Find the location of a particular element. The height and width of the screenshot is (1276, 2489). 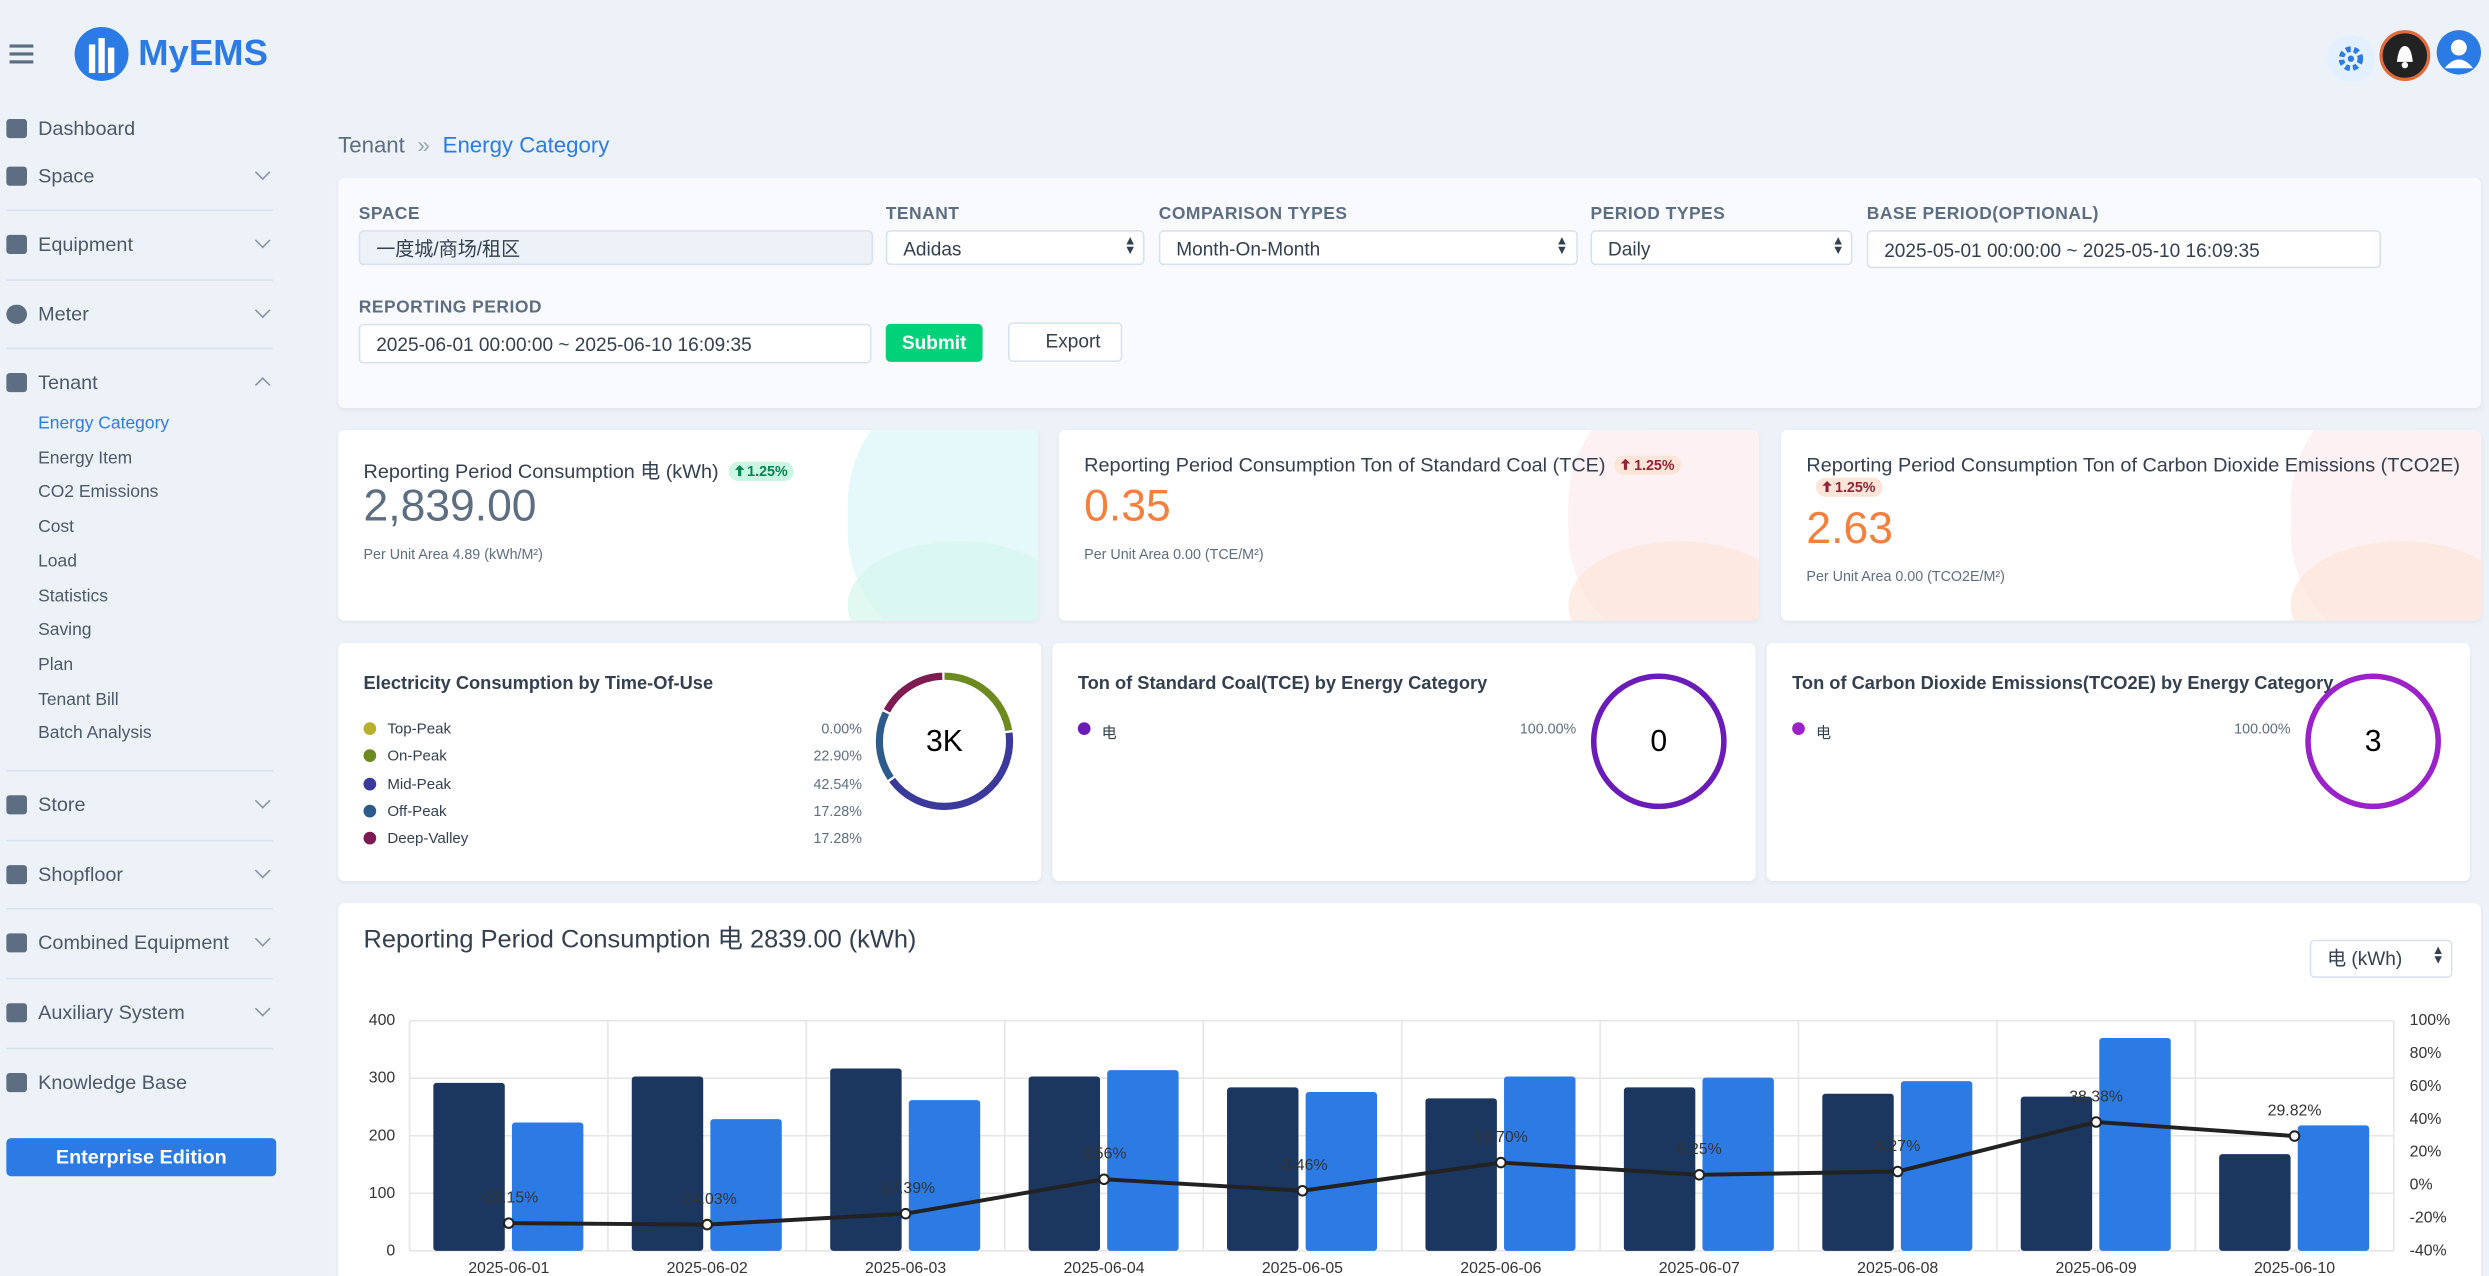

y2-tick-label: 40% is located at coordinates (2426, 1119).